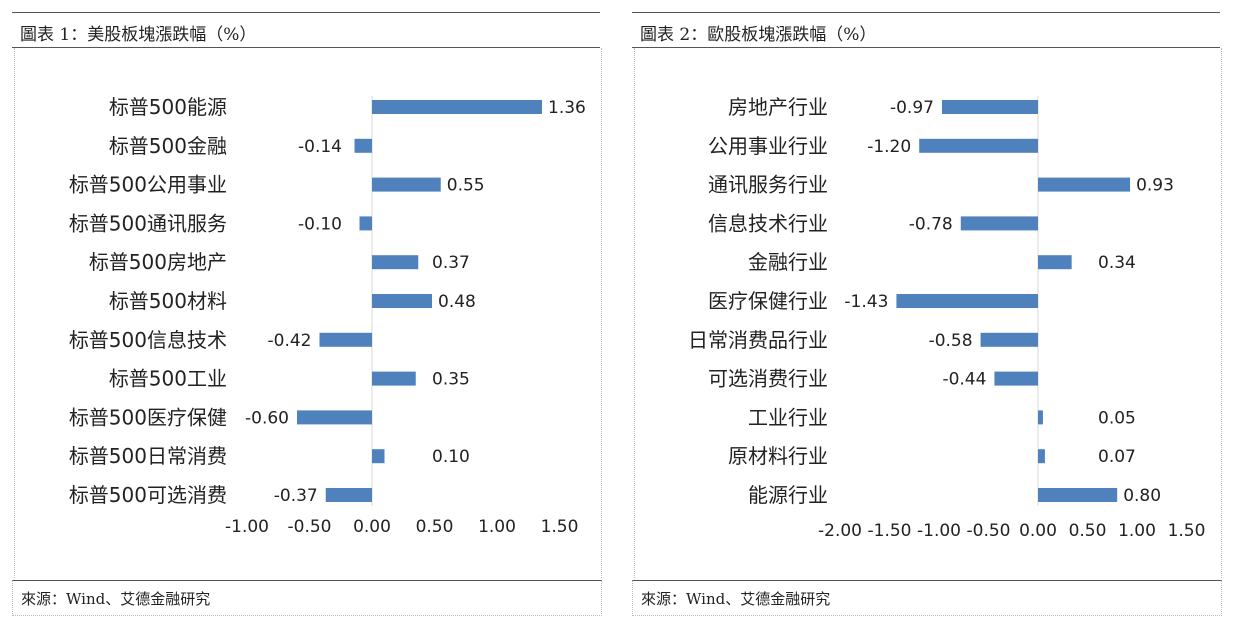 The image size is (1234, 630). Describe the element at coordinates (148, 417) in the screenshot. I see `category-label: 标普500医疗保健` at that location.